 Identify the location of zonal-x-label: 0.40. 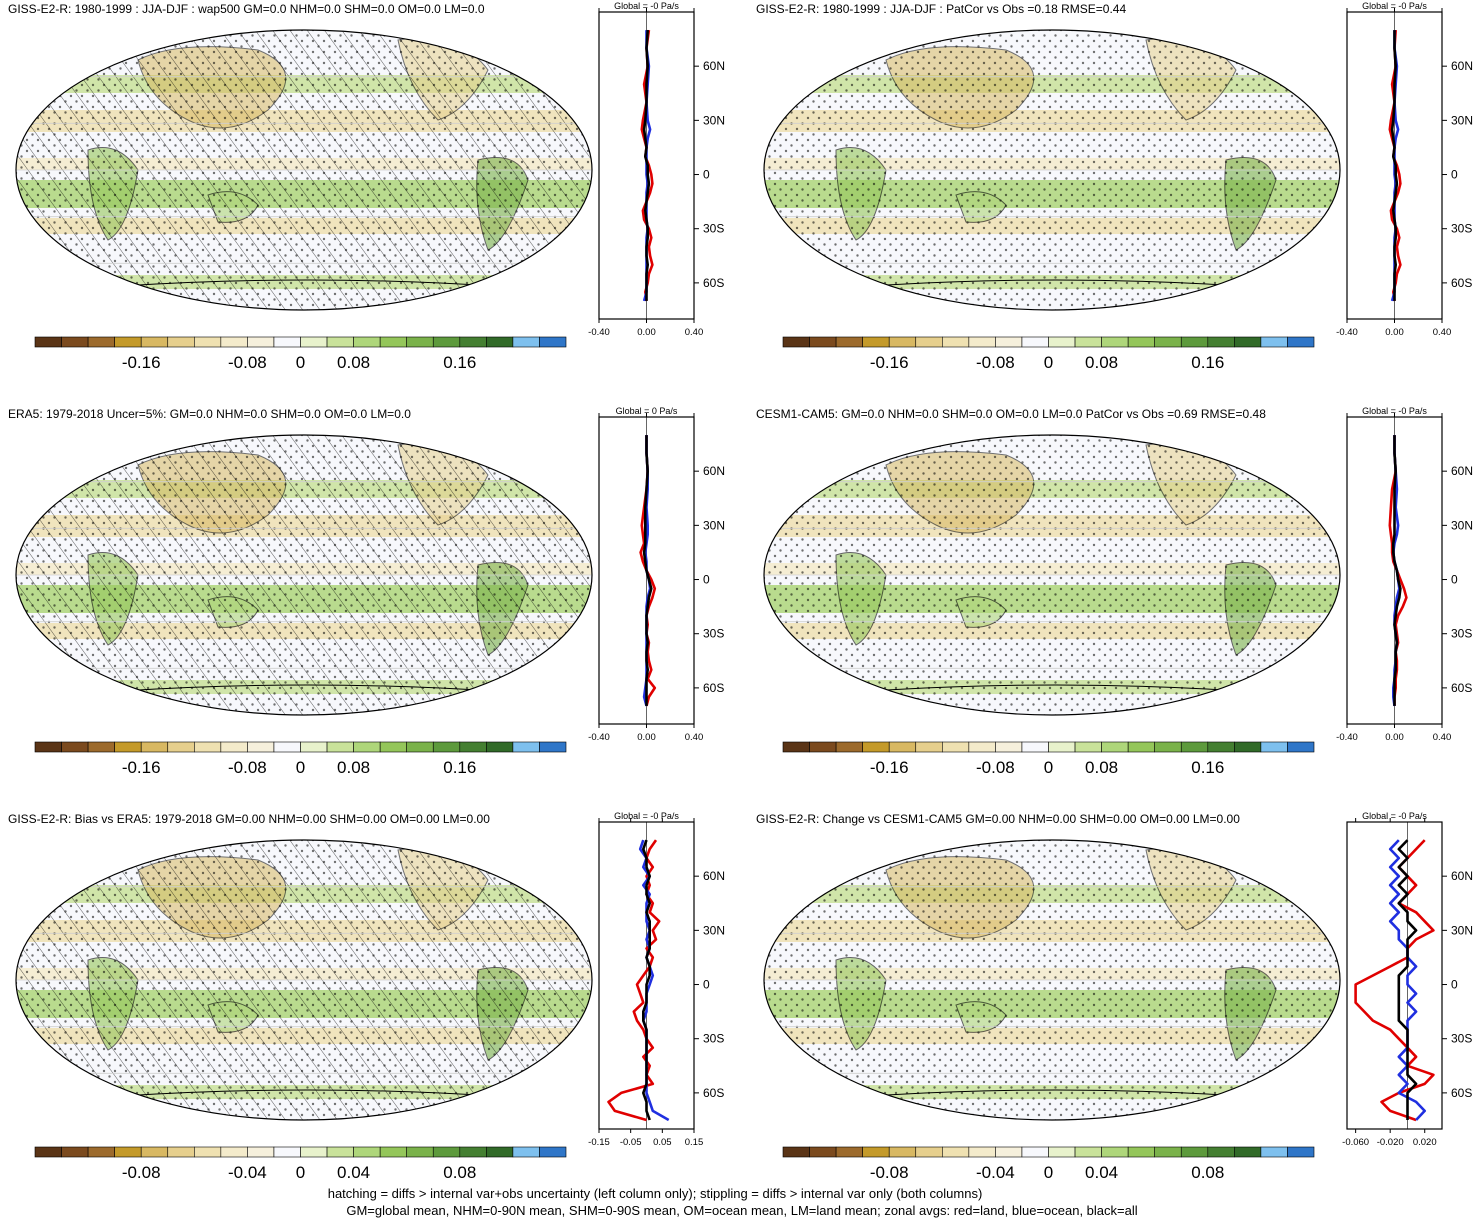
(694, 332).